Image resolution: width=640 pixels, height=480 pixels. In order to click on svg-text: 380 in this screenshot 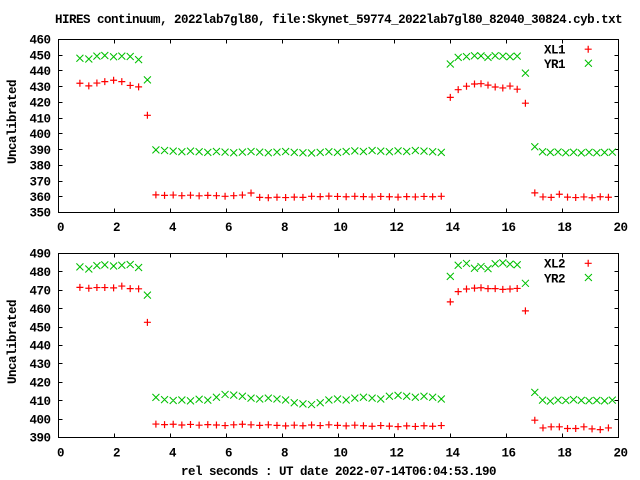, I will do `click(39, 167)`.